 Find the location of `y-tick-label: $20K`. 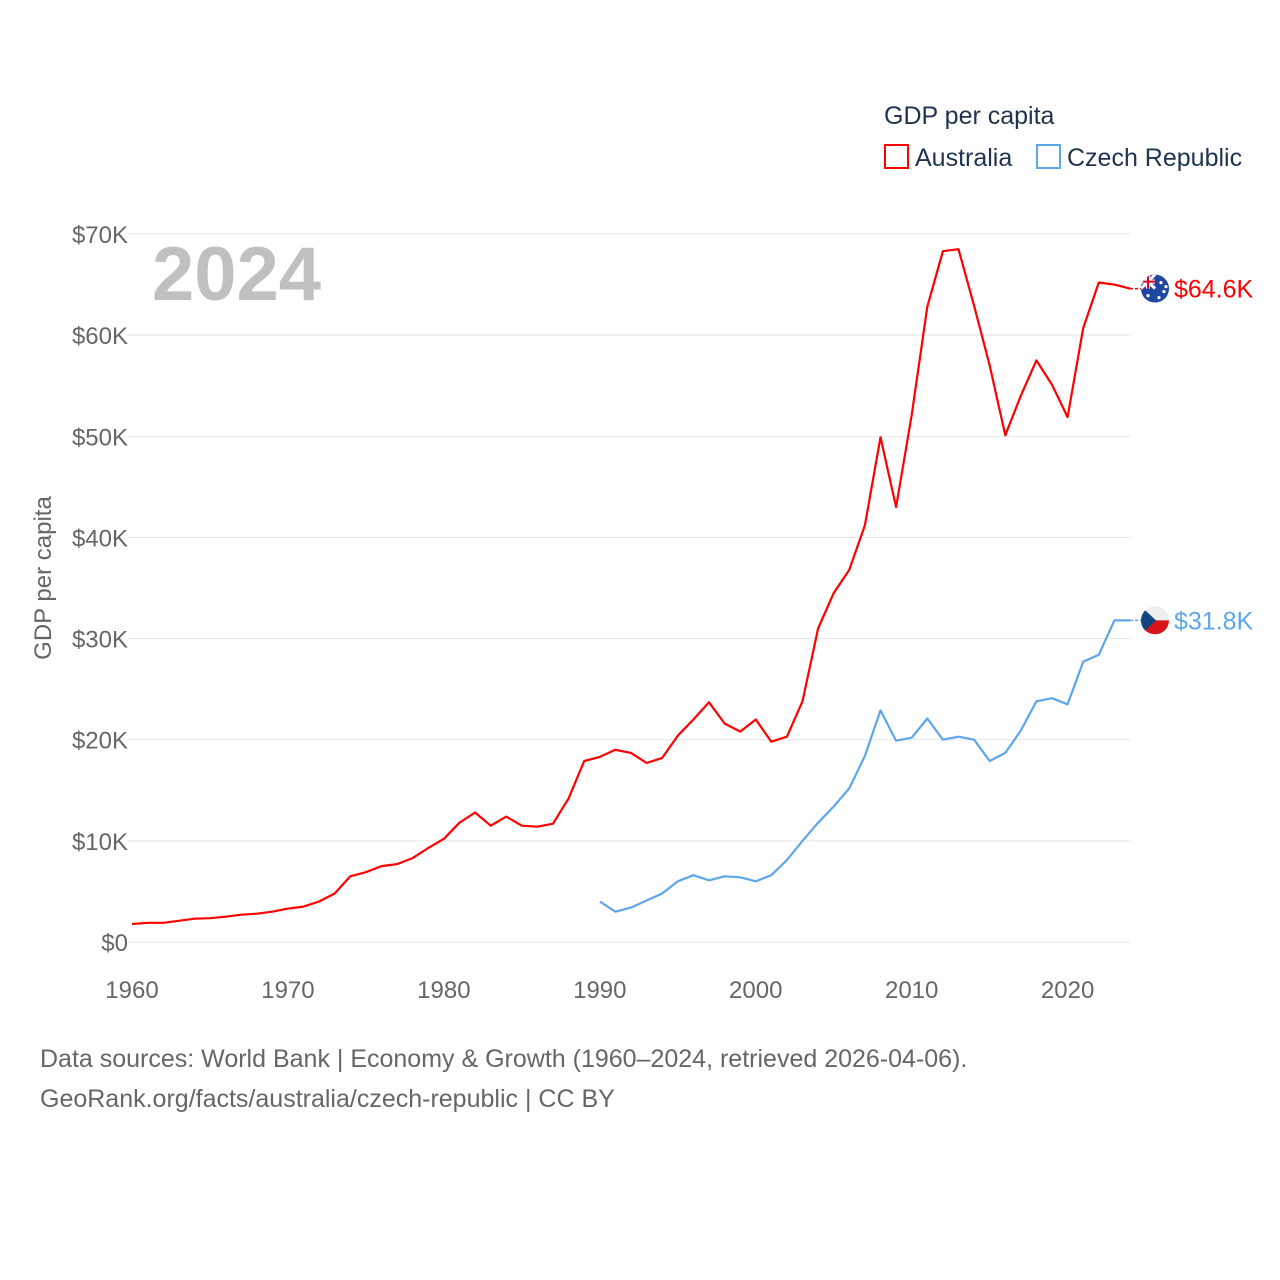

y-tick-label: $20K is located at coordinates (100, 741).